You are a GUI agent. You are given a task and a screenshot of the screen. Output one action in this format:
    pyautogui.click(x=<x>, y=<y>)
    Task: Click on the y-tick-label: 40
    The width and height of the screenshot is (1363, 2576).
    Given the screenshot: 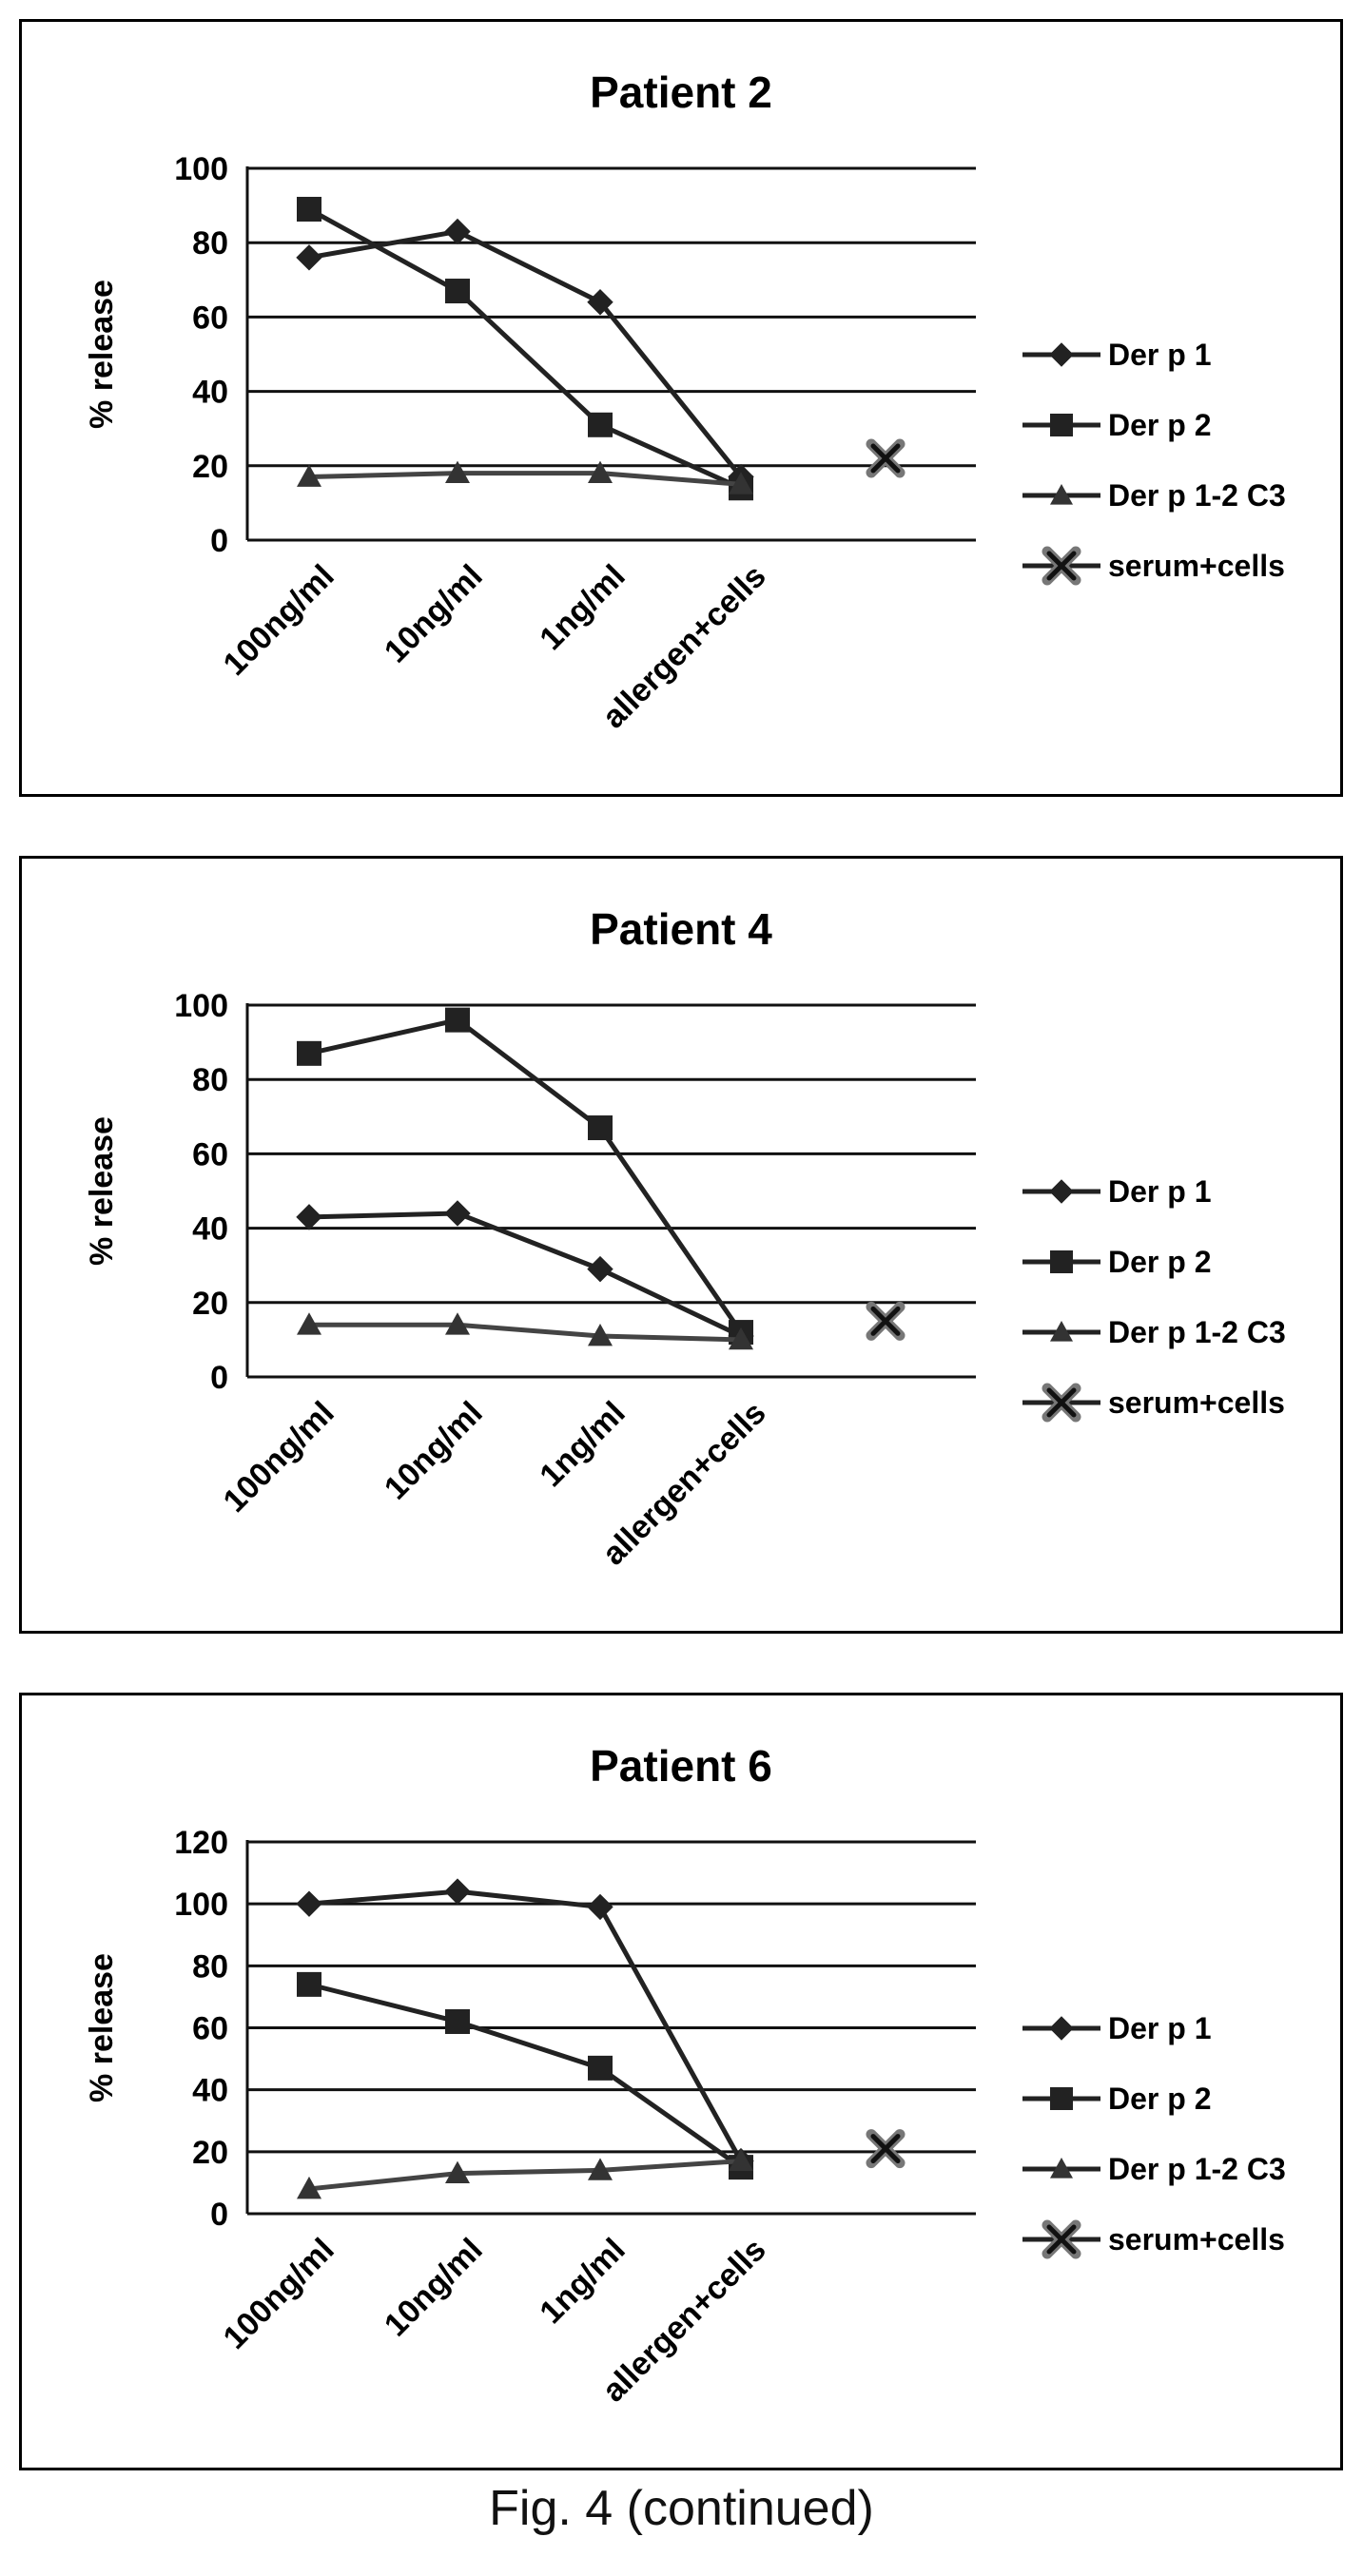 What is the action you would take?
    pyautogui.click(x=210, y=1229)
    